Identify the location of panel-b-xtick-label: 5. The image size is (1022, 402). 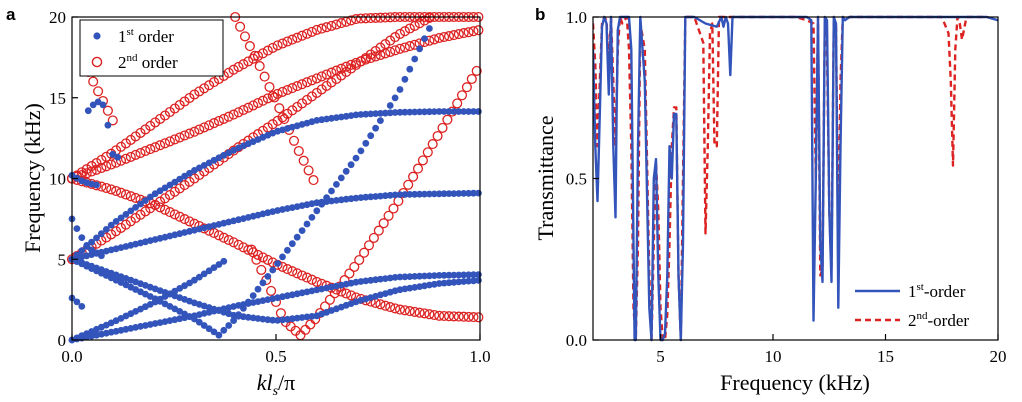
(660, 356).